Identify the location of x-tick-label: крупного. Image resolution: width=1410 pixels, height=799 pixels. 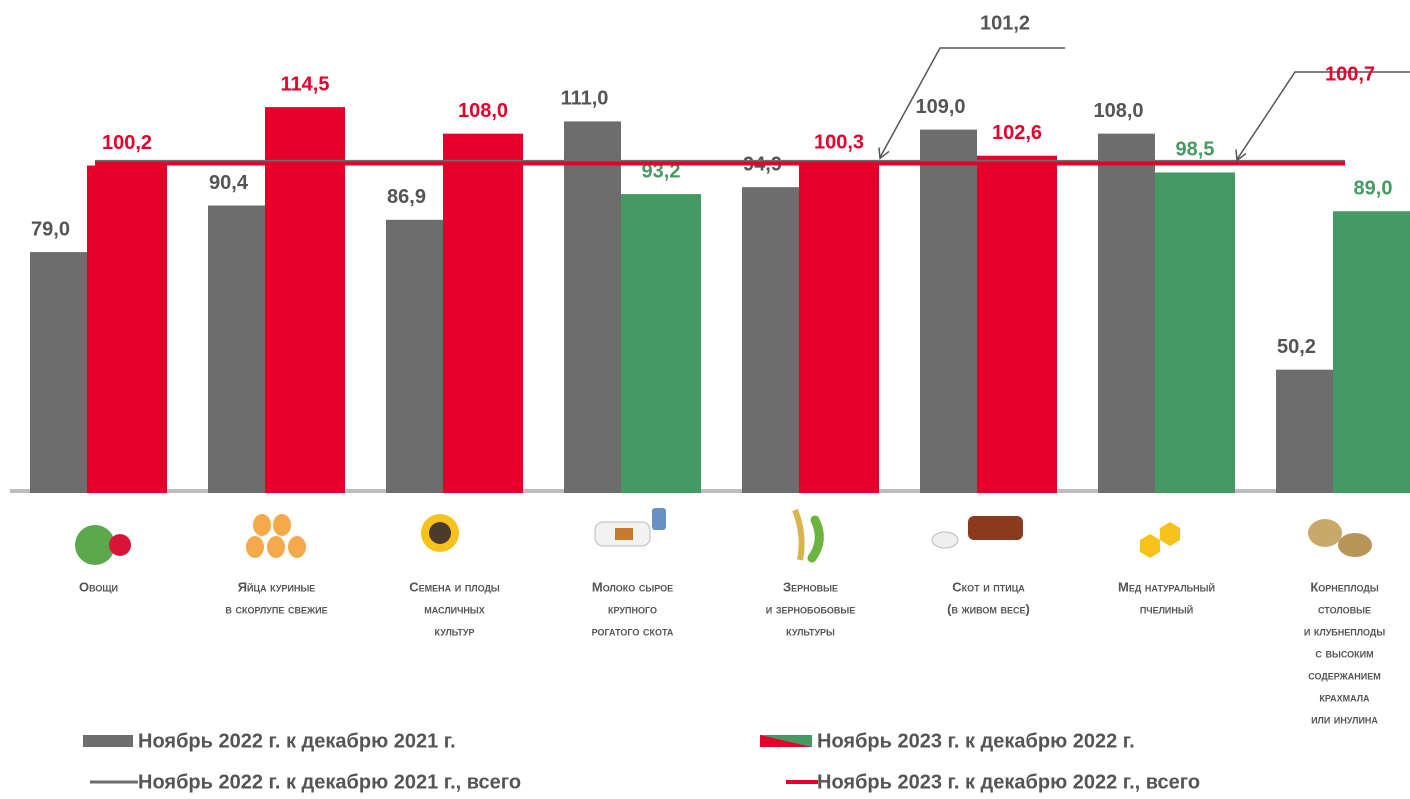
(632, 608).